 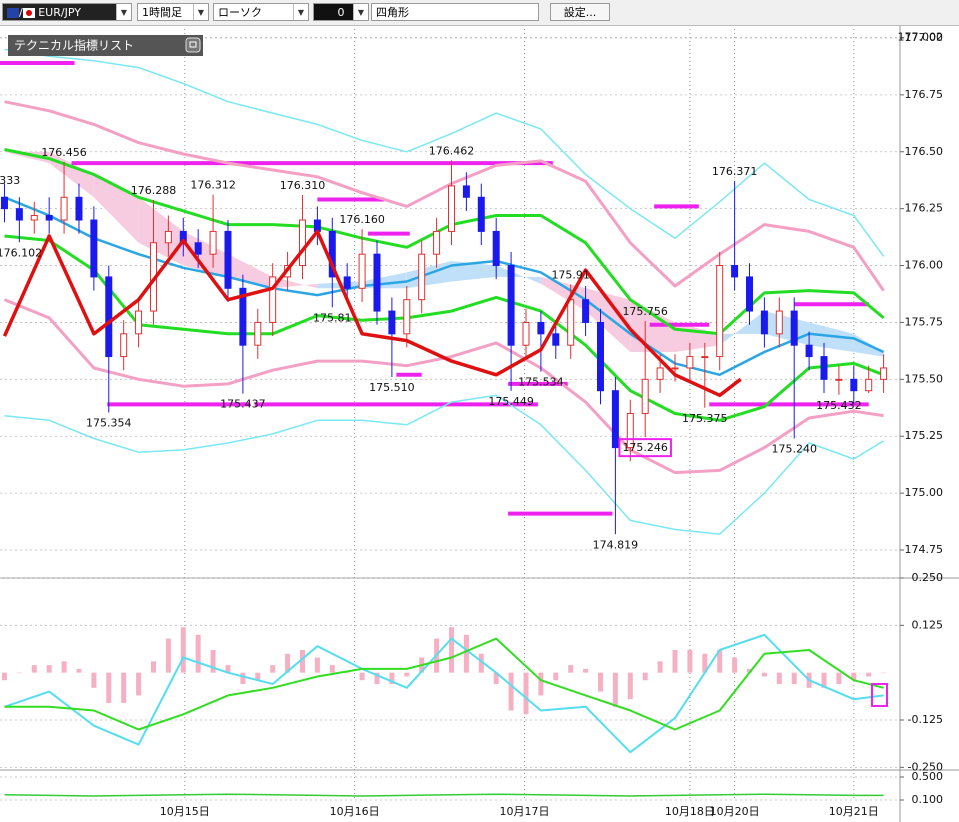 I want to click on price-annotation: 176.462, so click(x=452, y=150).